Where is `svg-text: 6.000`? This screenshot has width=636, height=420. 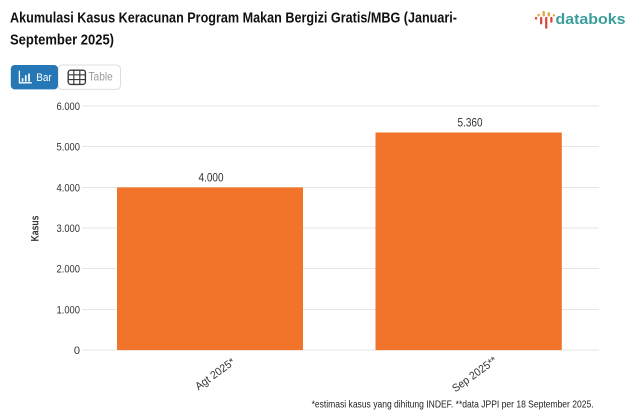
svg-text: 6.000 is located at coordinates (69, 107).